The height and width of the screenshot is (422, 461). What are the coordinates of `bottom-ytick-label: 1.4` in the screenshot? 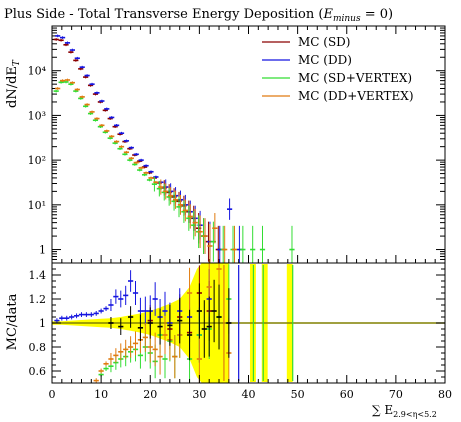 It's located at (38, 275).